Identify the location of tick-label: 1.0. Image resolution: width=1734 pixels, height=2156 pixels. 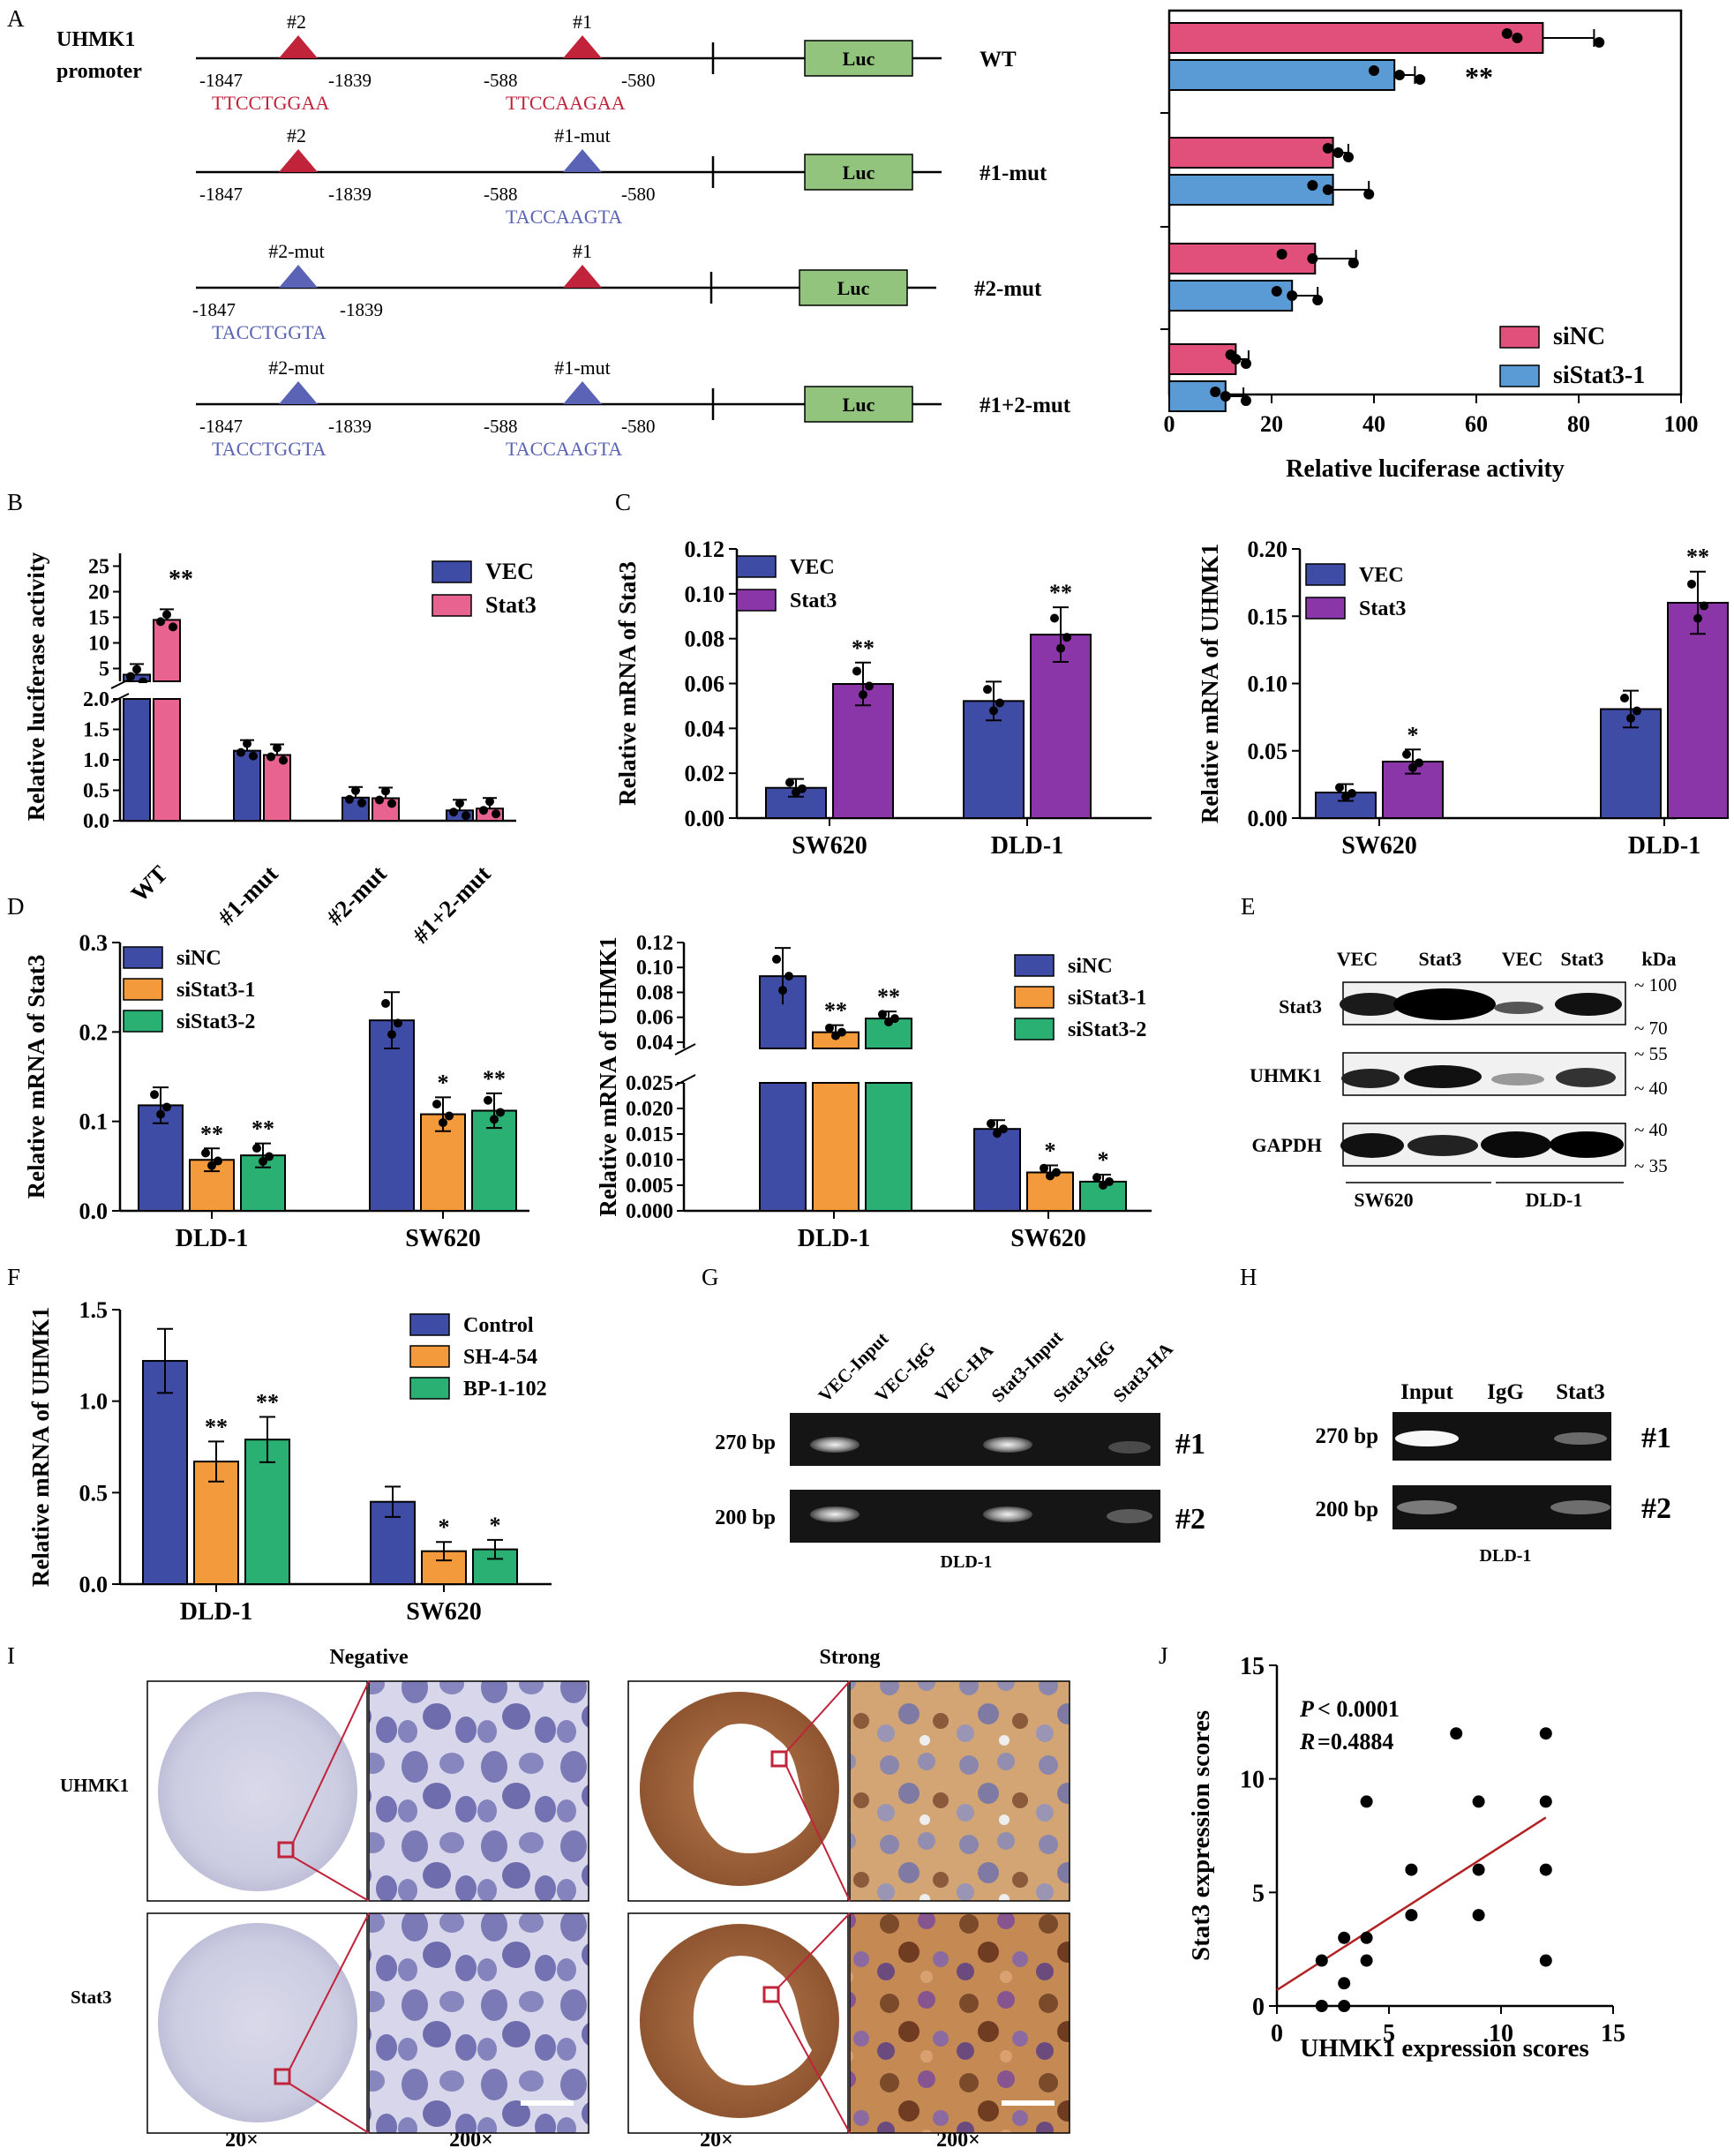
(94, 1402).